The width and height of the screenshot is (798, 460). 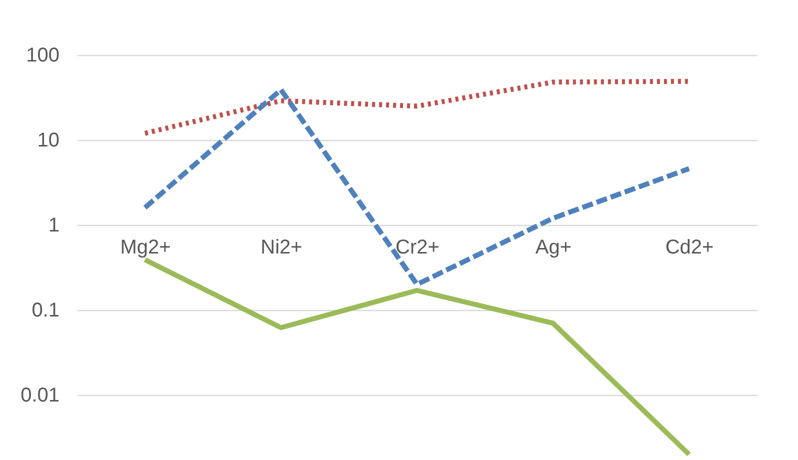 What do you see at coordinates (46, 310) in the screenshot?
I see `y-tick-label: 0.1` at bounding box center [46, 310].